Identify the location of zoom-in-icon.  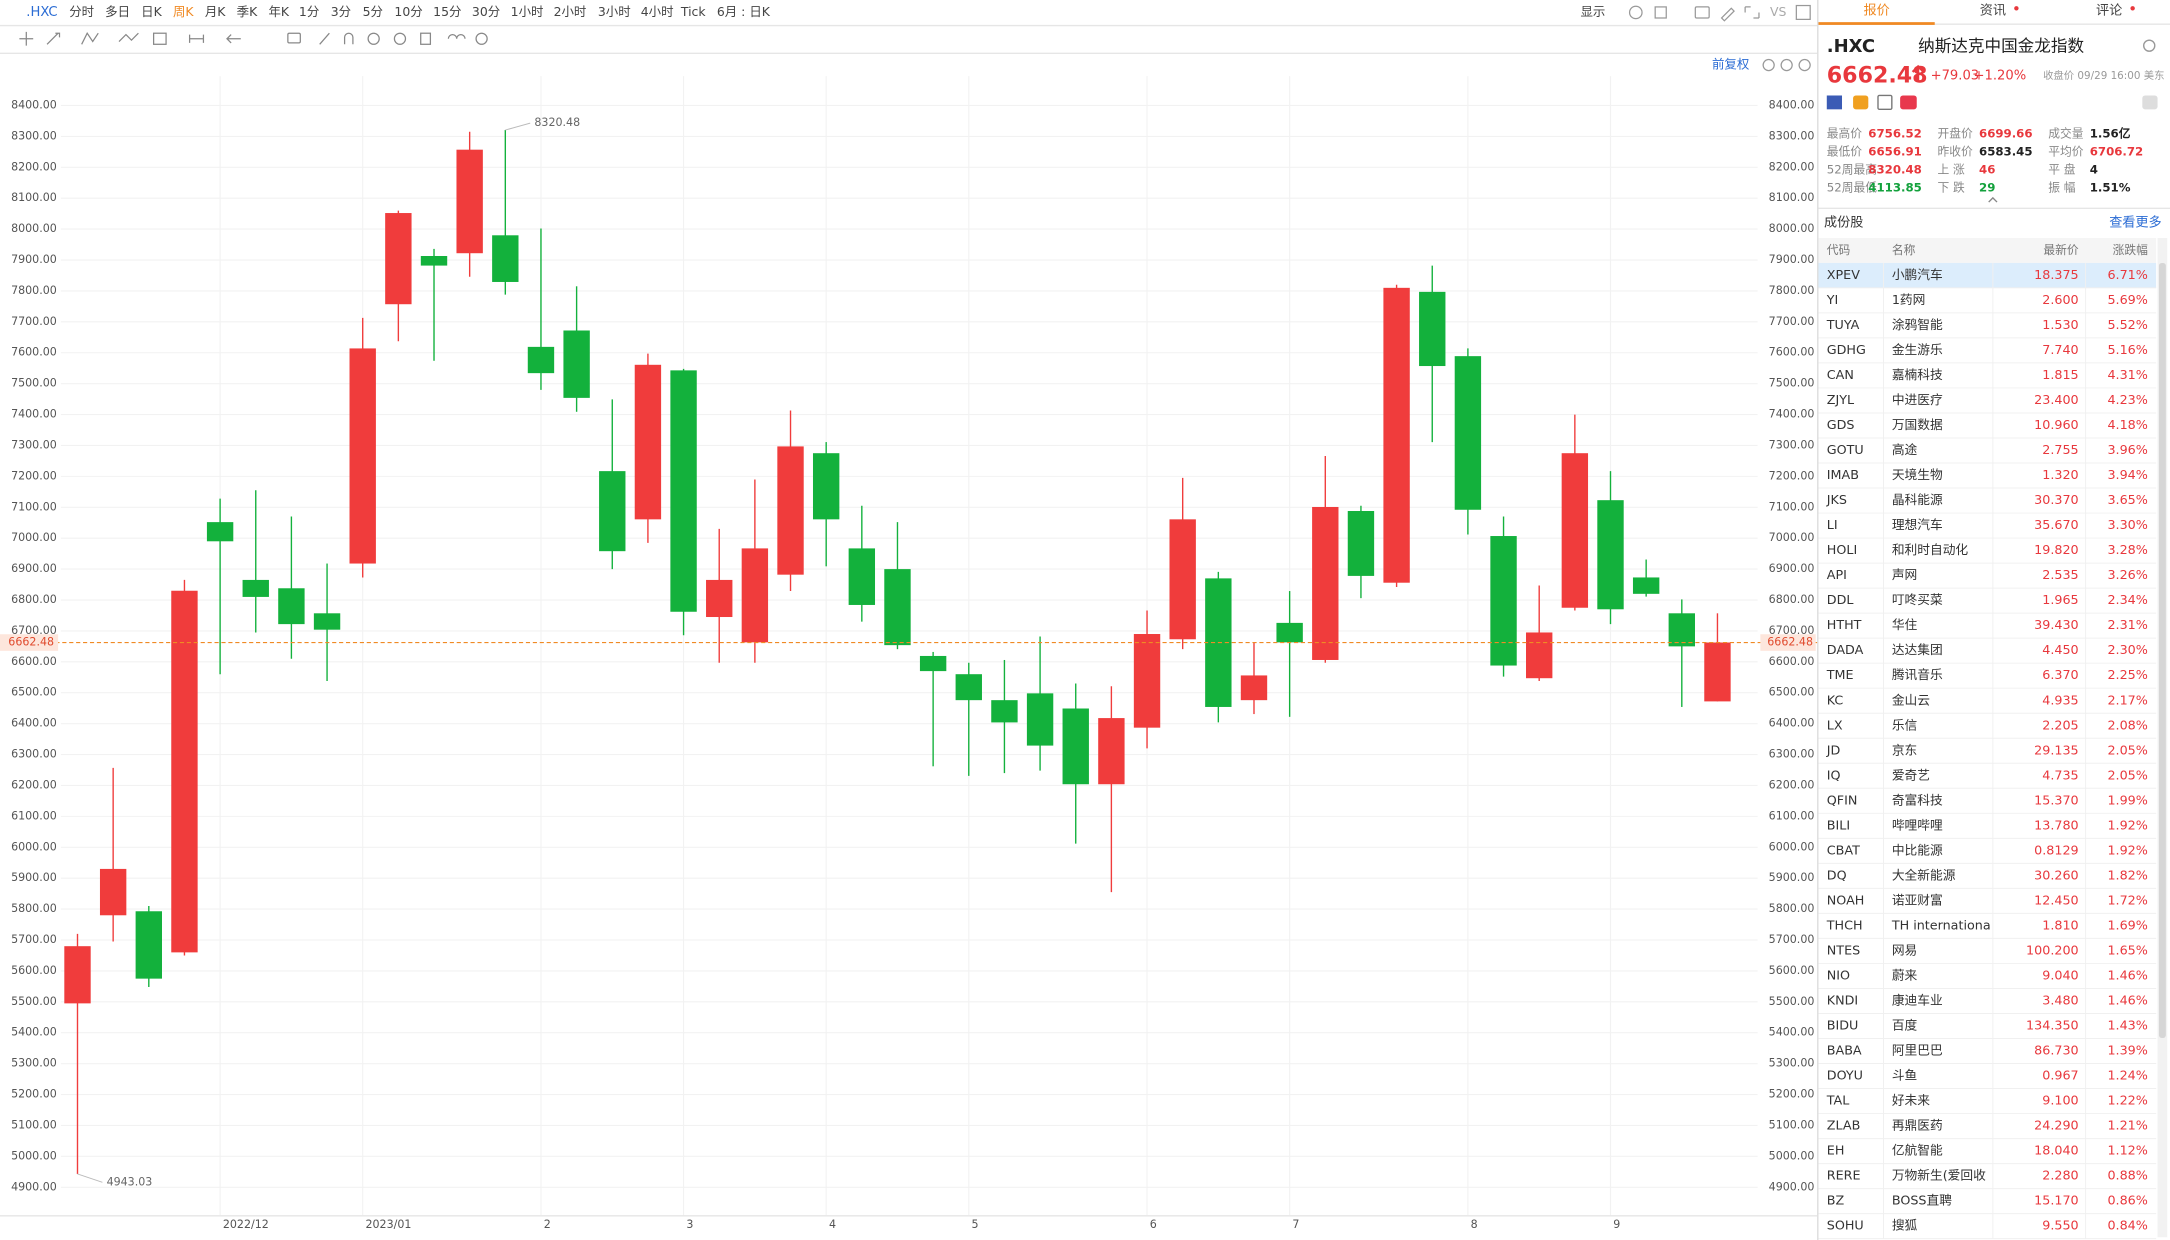
(1804, 65).